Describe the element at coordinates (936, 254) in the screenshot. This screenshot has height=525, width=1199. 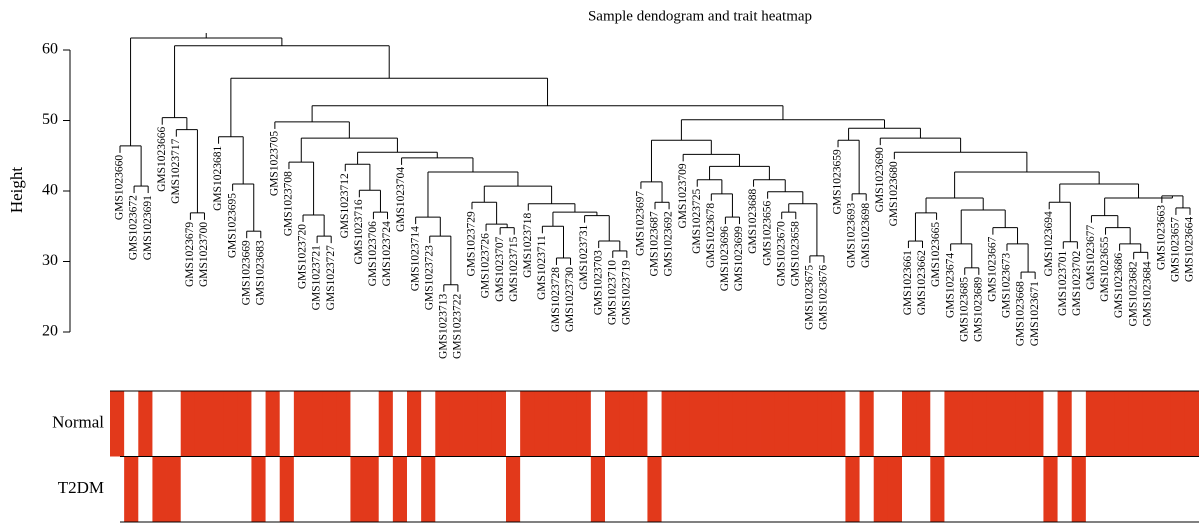
I see `leaf-label: GMS1023665` at that location.